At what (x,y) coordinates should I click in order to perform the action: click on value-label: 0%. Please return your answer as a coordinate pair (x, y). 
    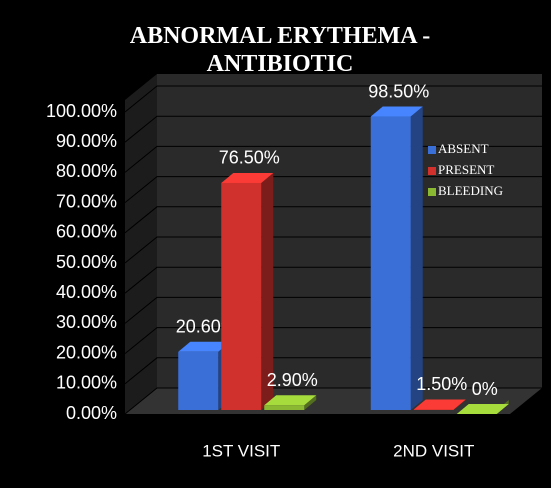
    Looking at the image, I should click on (485, 389).